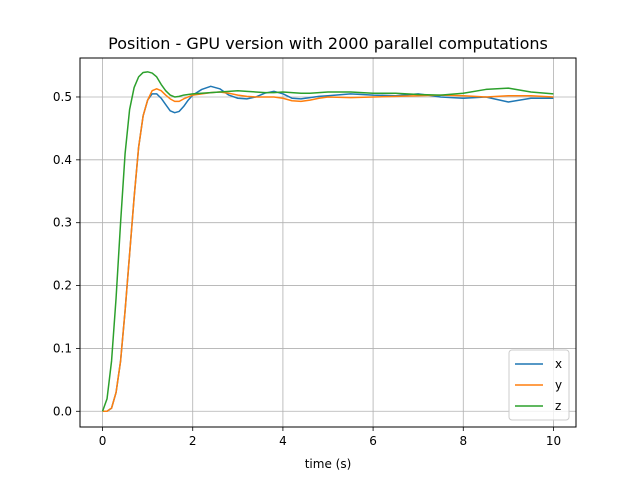  Describe the element at coordinates (103, 441) in the screenshot. I see `x-tick-label: 0` at that location.